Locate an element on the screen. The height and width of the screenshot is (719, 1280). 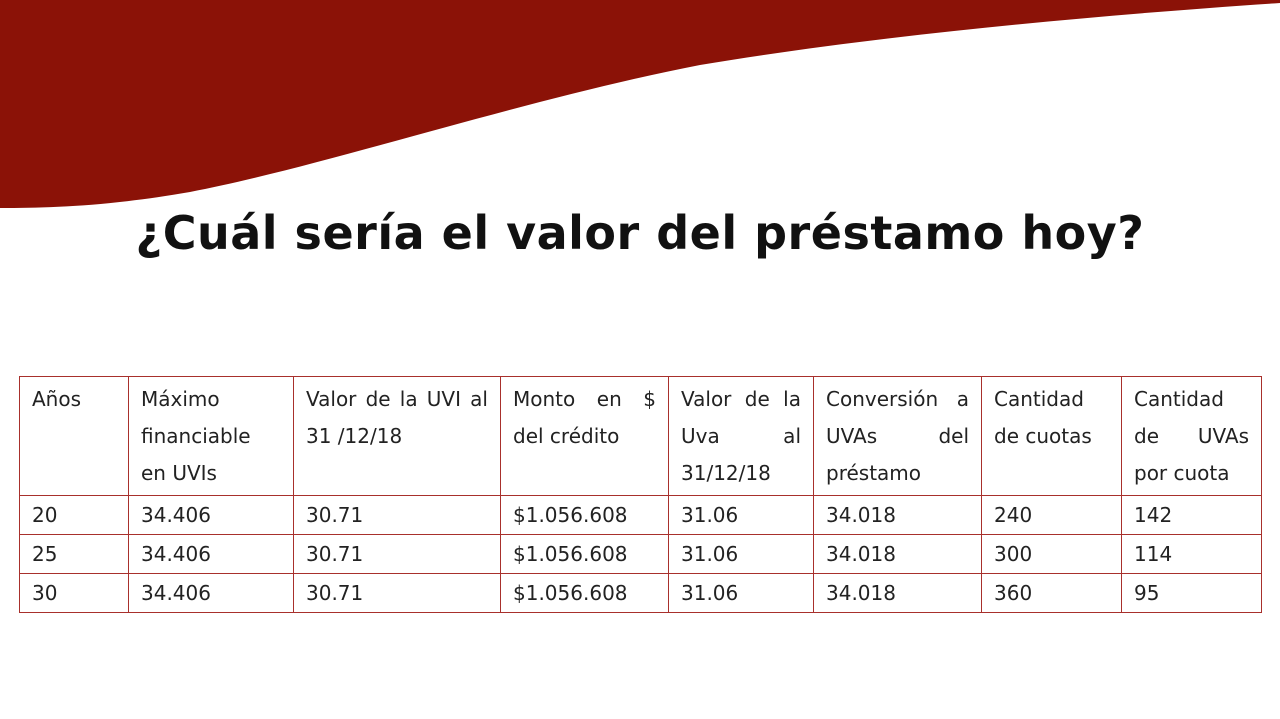
slide-title: ¿Cuál sería el valor del préstamo hoy? is located at coordinates (640, 233).